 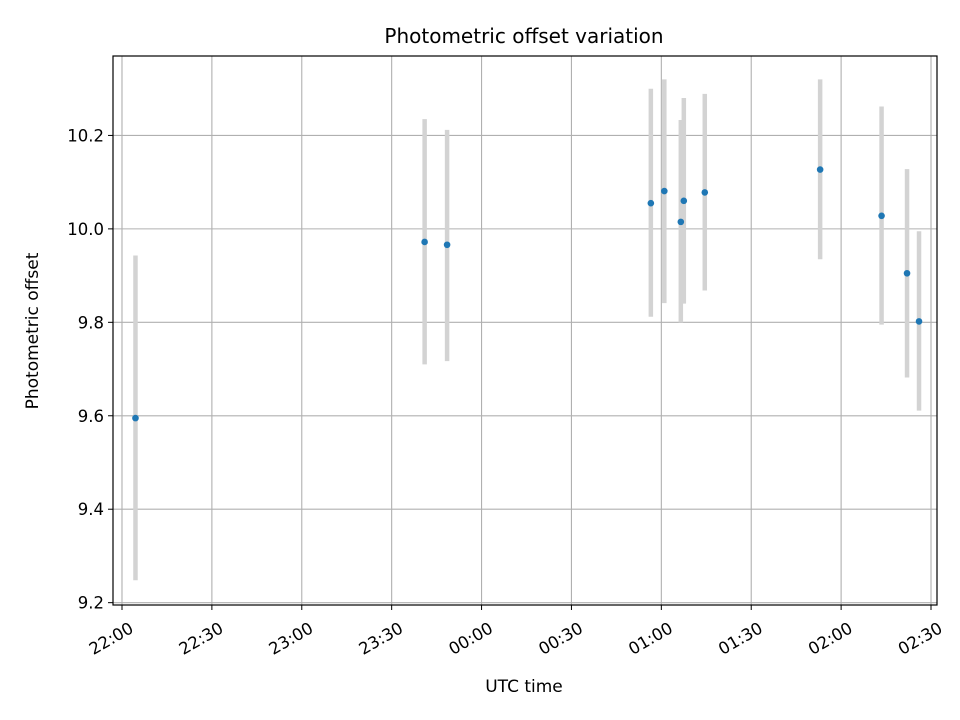 I want to click on x-axis-title: UTC time, so click(x=524, y=687).